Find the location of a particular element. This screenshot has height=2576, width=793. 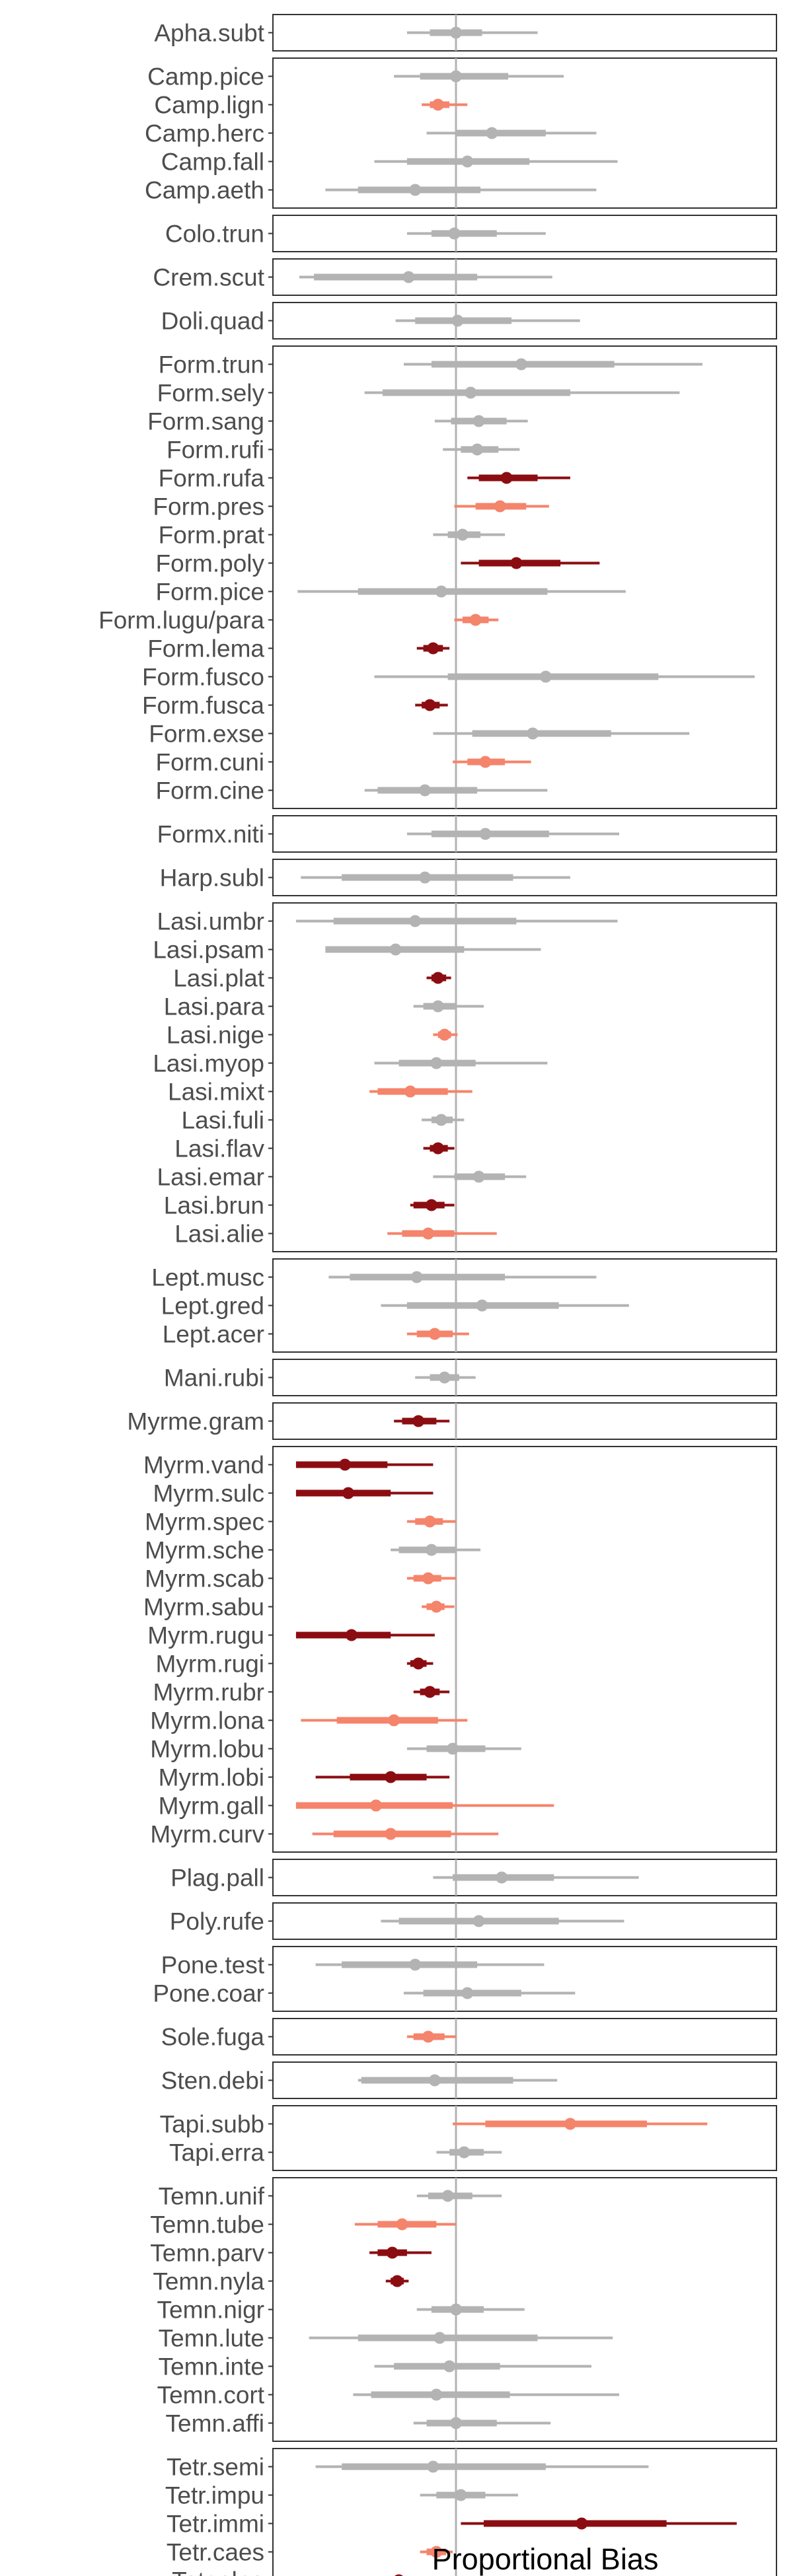

interval-form-cuni is located at coordinates (492, 762).